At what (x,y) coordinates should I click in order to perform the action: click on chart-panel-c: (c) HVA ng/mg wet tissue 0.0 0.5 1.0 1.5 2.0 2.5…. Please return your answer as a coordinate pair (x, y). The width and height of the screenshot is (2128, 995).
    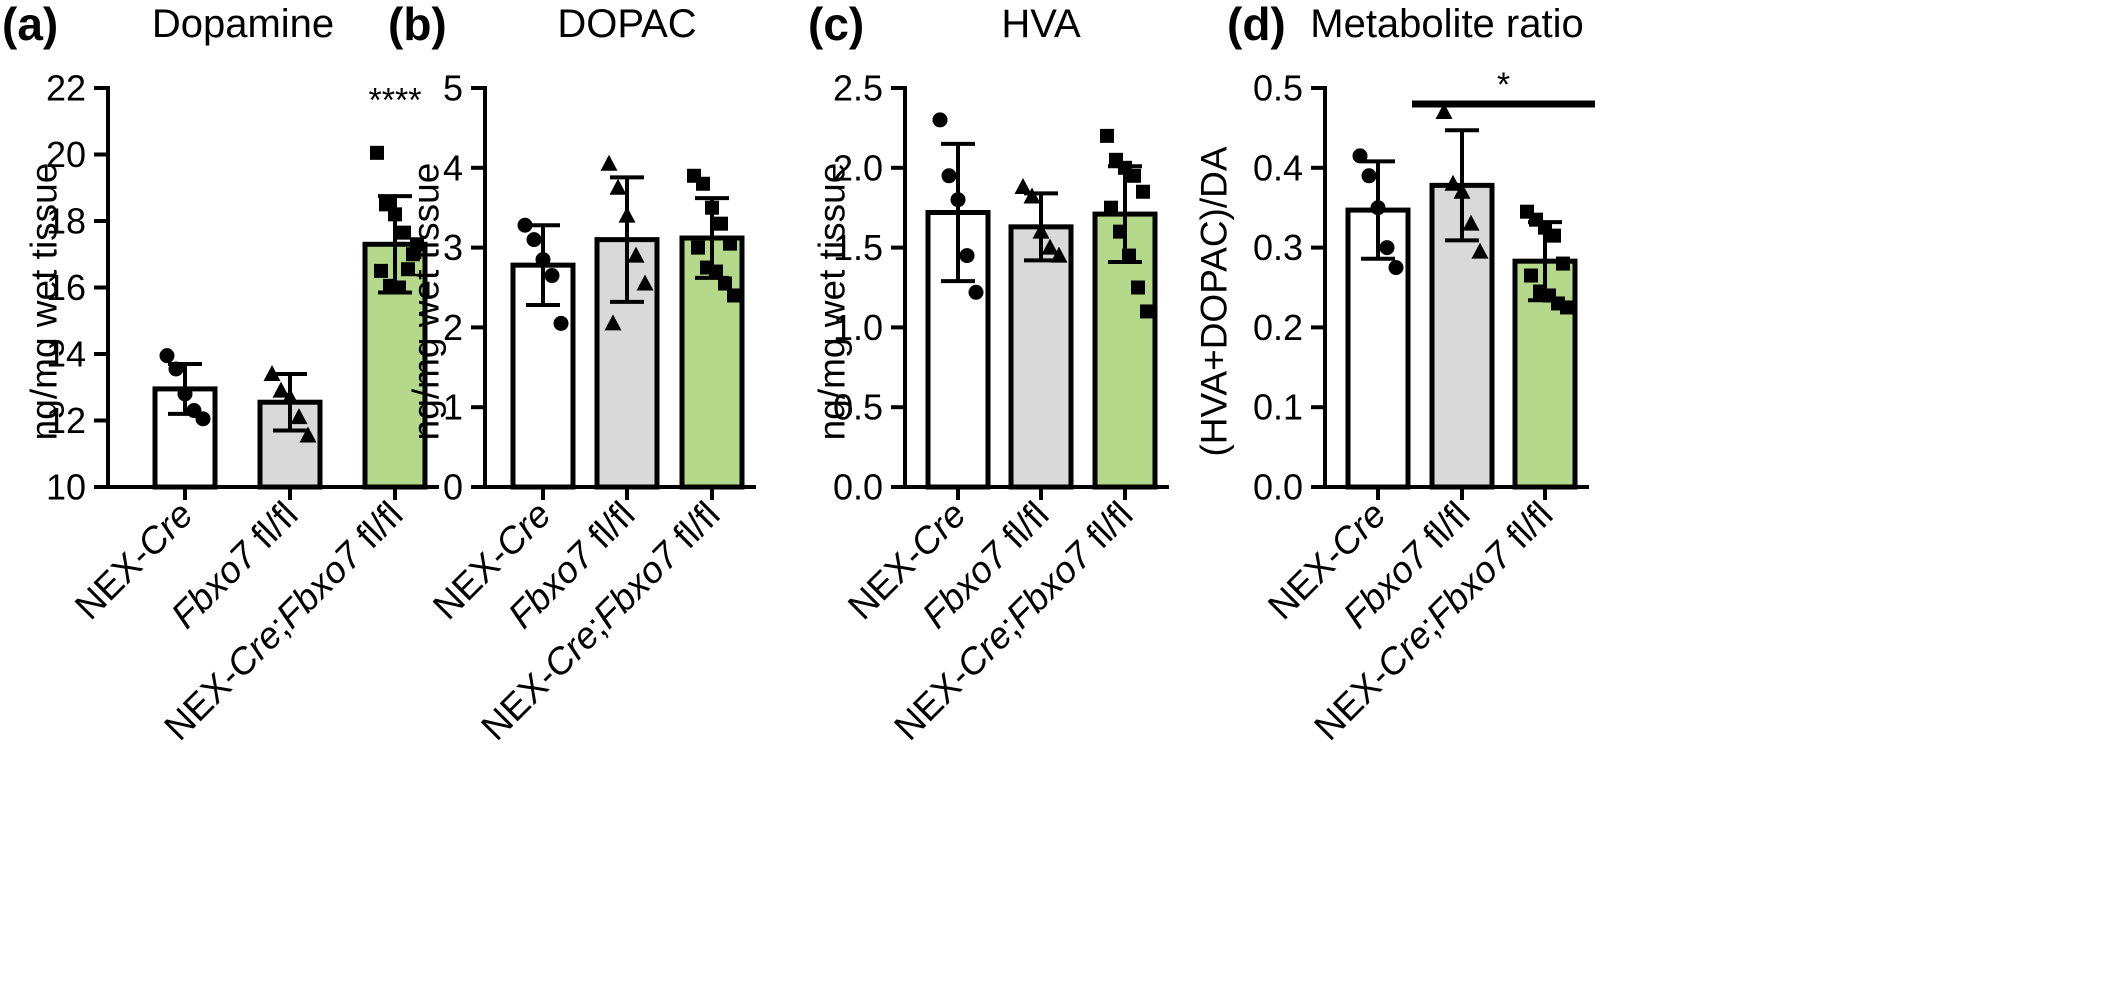
    Looking at the image, I should click on (988, 374).